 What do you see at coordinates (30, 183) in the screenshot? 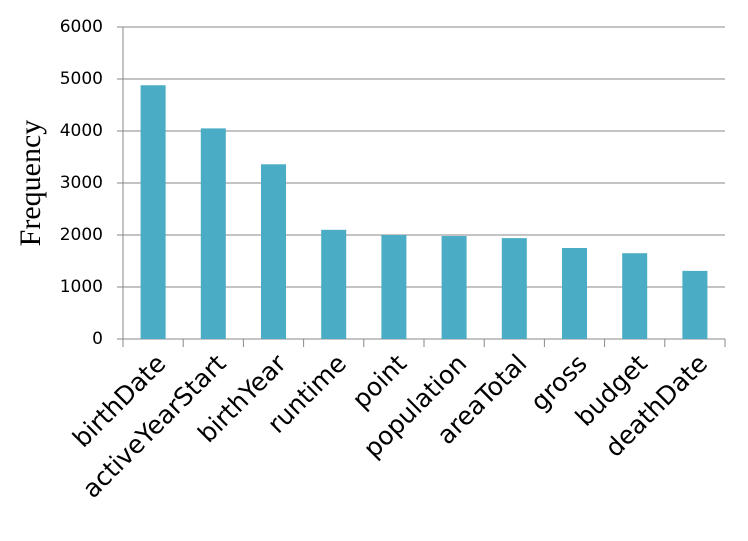
I see `y-axis-label: Frequency` at bounding box center [30, 183].